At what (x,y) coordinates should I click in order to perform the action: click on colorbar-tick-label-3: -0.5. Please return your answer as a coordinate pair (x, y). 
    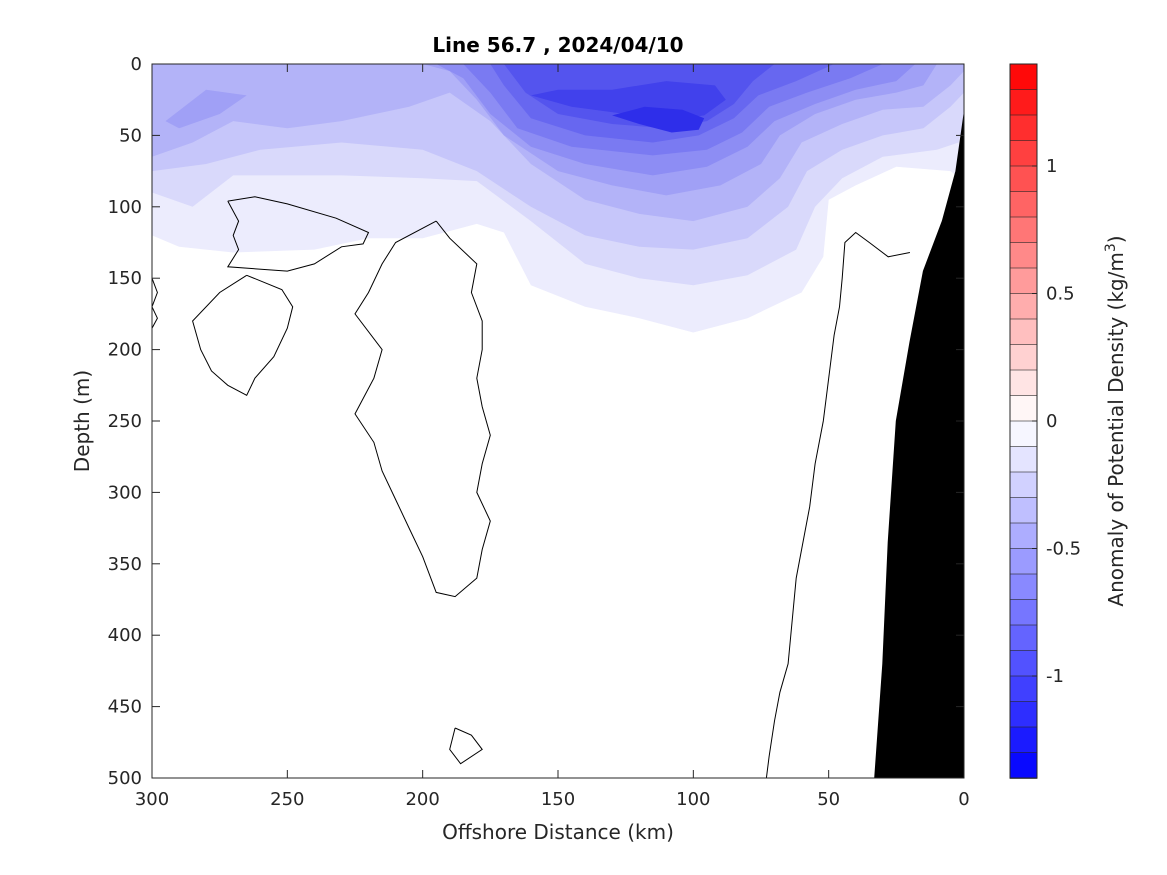
    Looking at the image, I should click on (1063, 549).